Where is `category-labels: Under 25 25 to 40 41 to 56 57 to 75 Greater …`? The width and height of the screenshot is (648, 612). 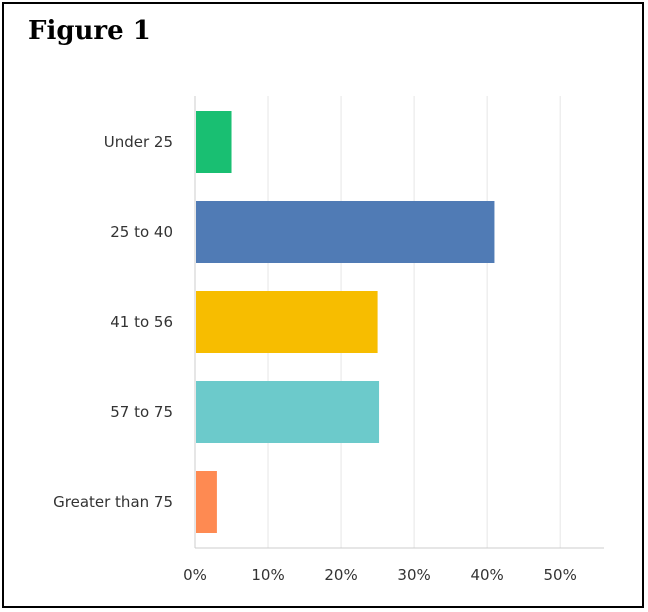
category-labels: Under 25 25 to 40 41 to 56 57 to 75 Greater … is located at coordinates (113, 322).